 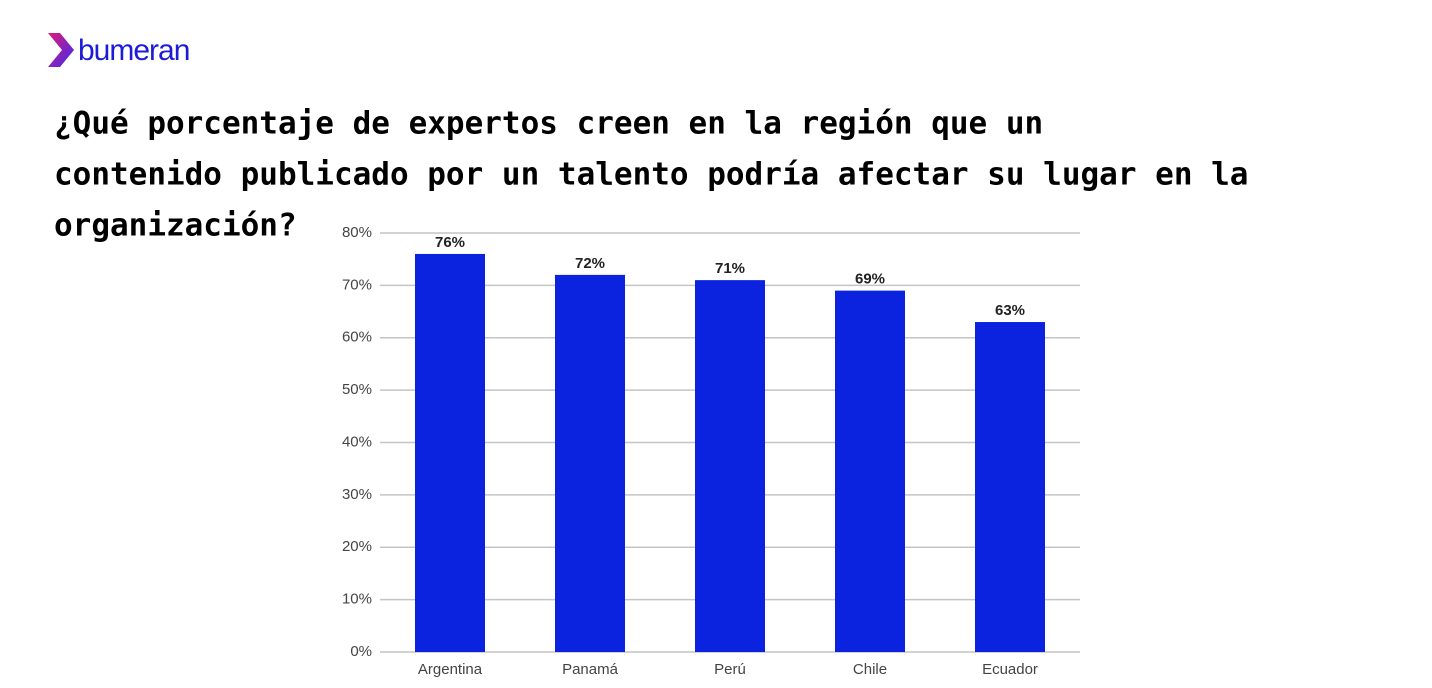 What do you see at coordinates (1010, 310) in the screenshot?
I see `data-label: 63%` at bounding box center [1010, 310].